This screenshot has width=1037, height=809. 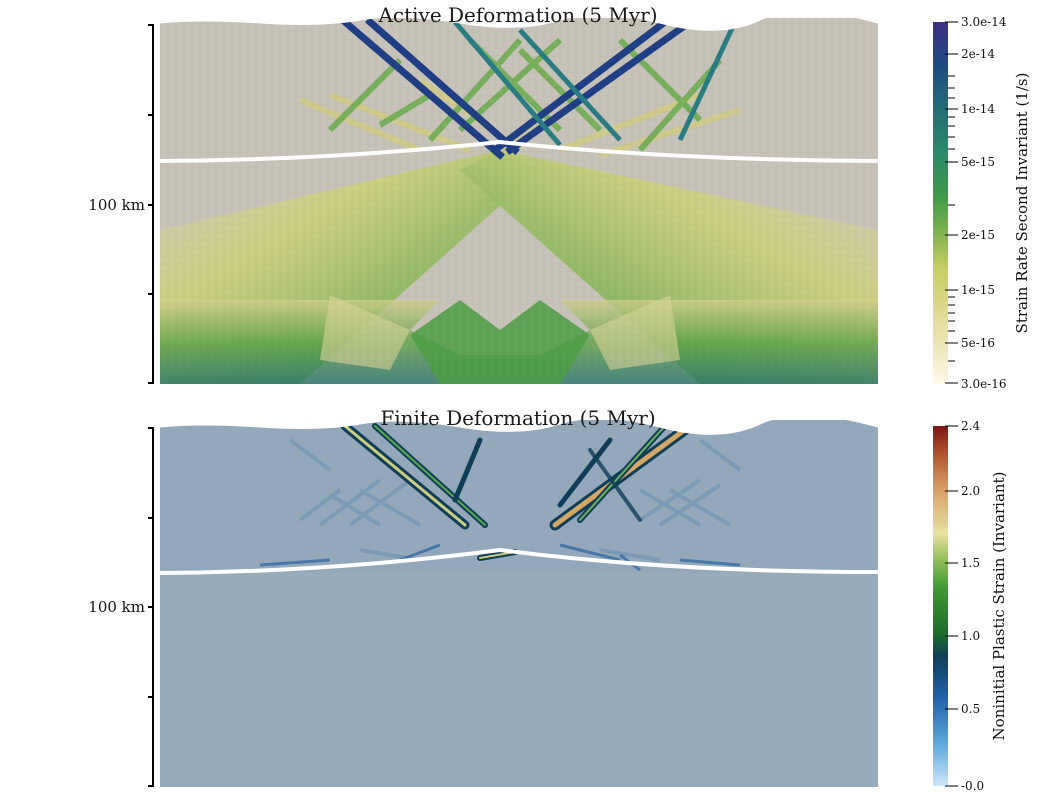 I want to click on panel-title: Finite Deformation (5 Myr), so click(x=517, y=418).